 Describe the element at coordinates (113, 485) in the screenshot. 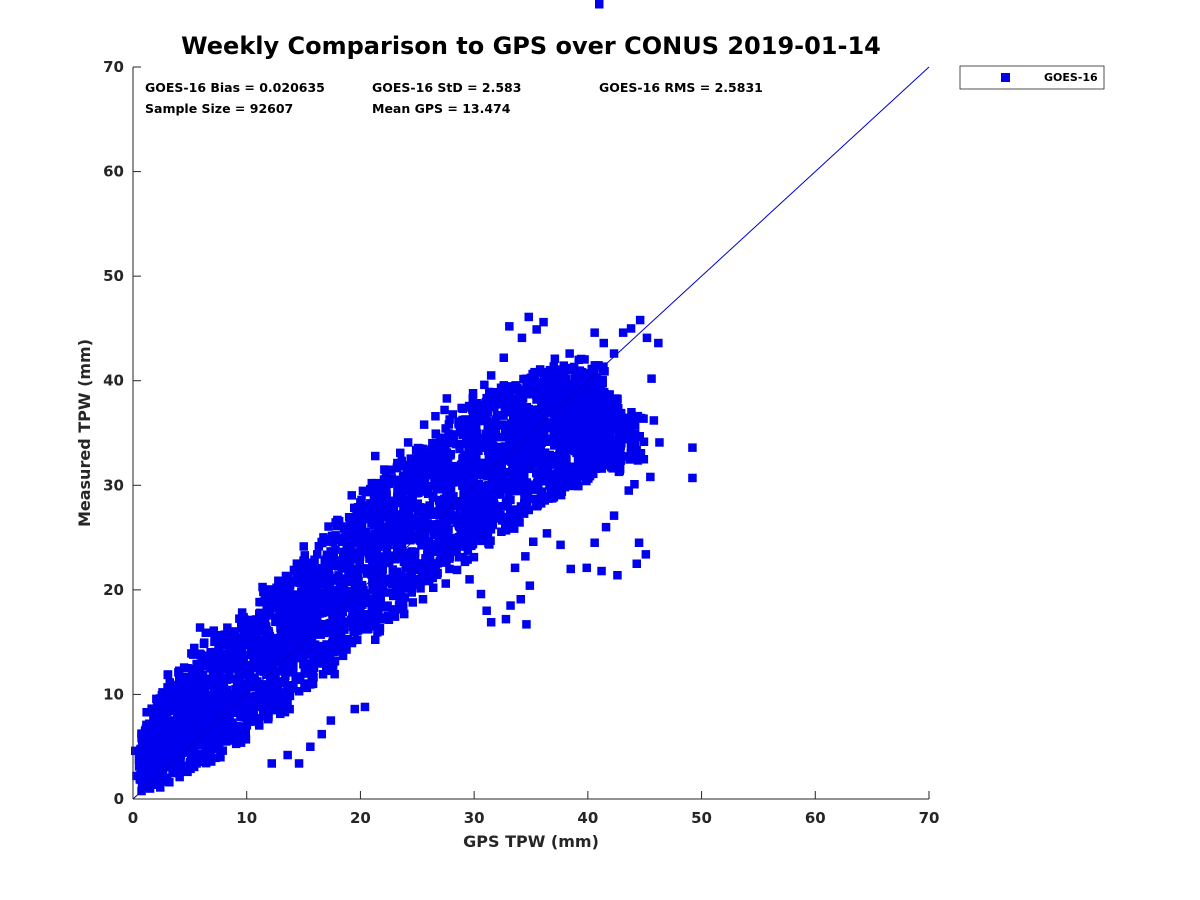

I see `y-tick-label: 30` at that location.